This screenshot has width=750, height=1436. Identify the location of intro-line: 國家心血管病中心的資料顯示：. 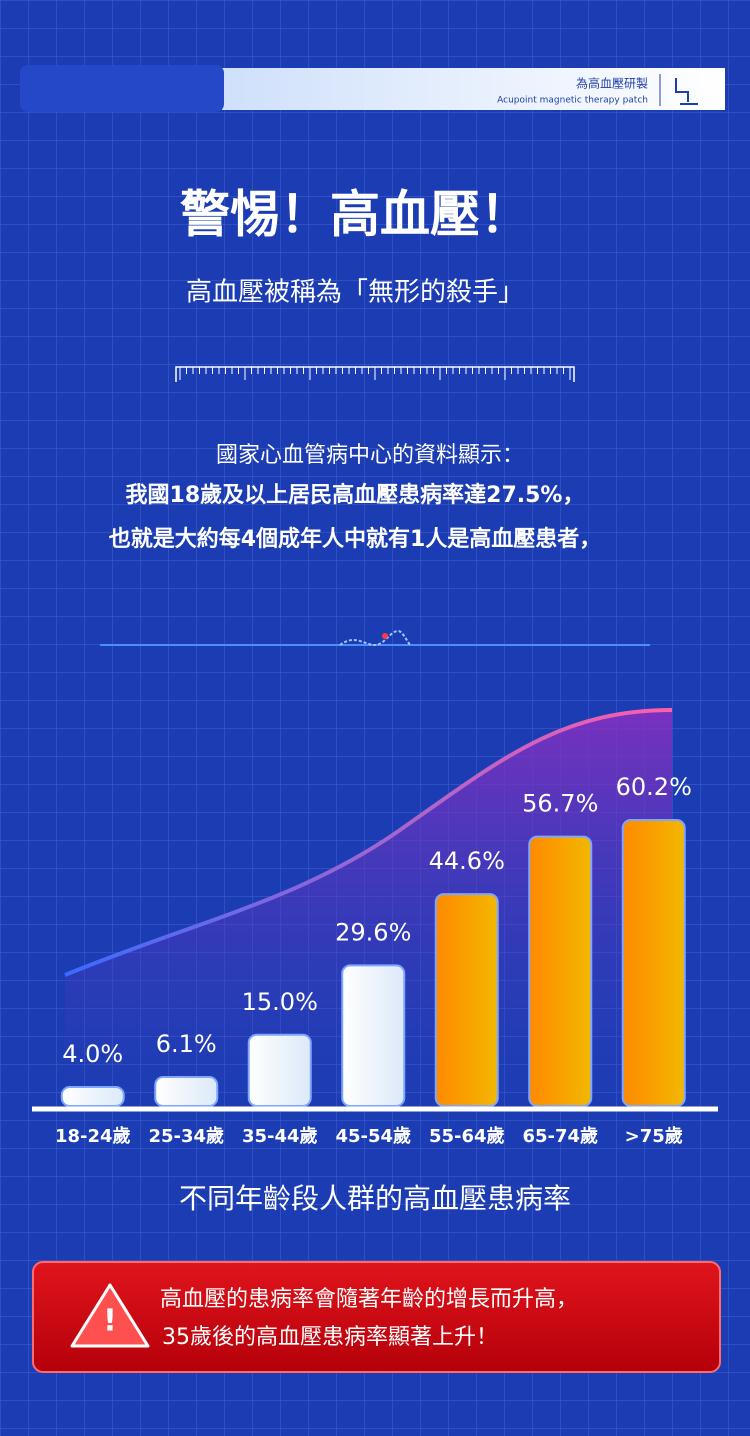
(370, 455).